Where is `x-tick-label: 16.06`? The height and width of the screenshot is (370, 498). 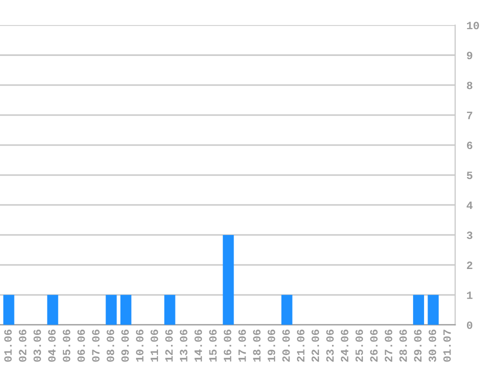 x-tick-label: 16.06 is located at coordinates (228, 346).